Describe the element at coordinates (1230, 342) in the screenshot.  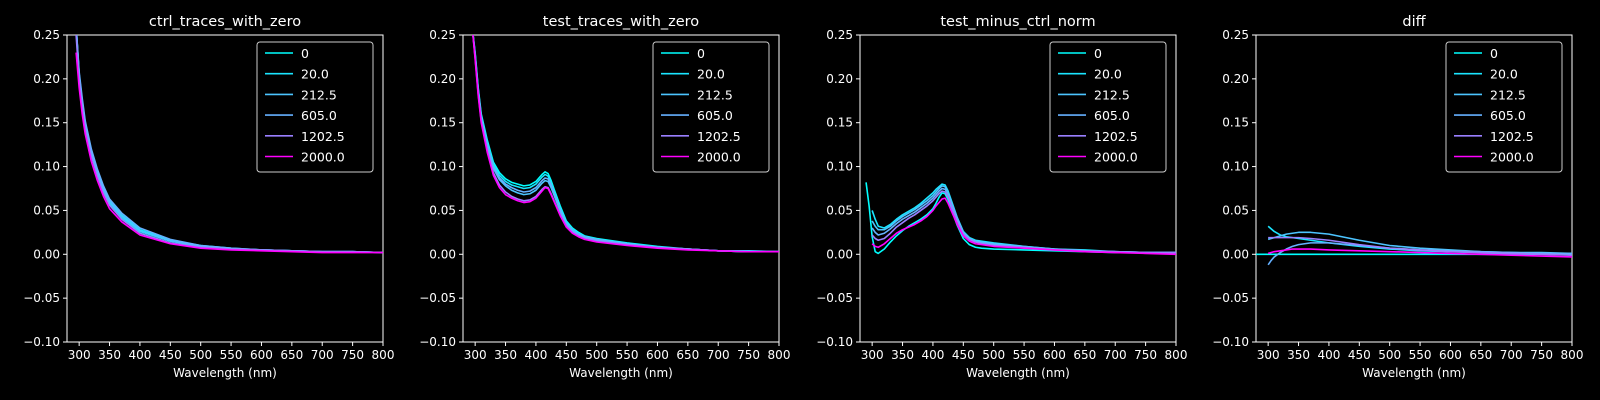
I see `y-tick-label: −0.10` at that location.